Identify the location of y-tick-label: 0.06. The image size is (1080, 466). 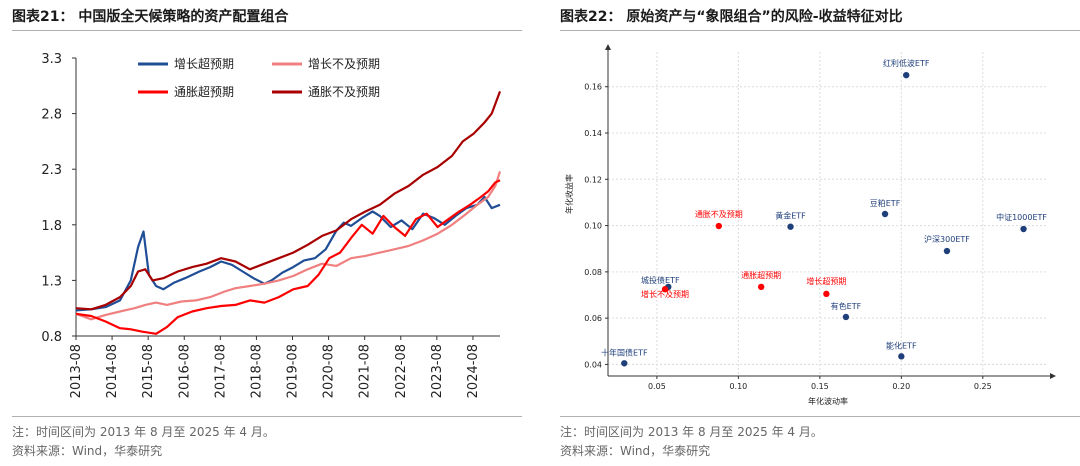
(593, 318).